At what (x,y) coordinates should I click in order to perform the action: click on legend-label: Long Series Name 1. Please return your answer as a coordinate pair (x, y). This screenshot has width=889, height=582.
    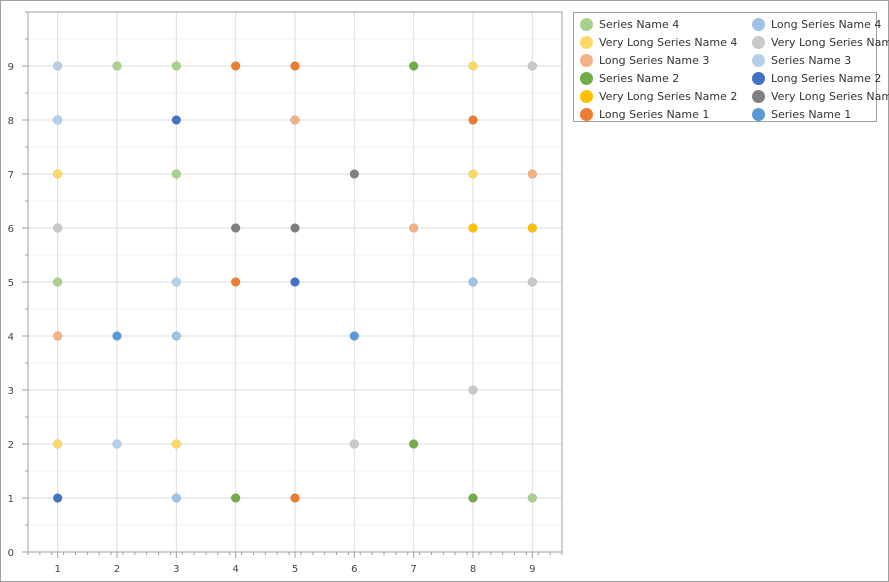
    Looking at the image, I should click on (654, 114).